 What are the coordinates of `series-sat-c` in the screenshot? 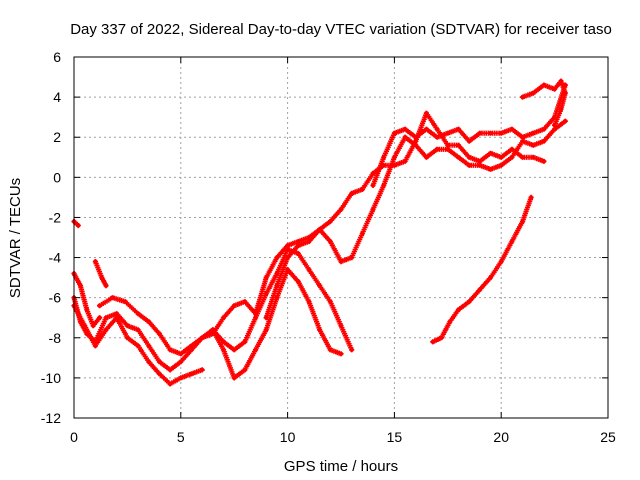 It's located at (226, 301).